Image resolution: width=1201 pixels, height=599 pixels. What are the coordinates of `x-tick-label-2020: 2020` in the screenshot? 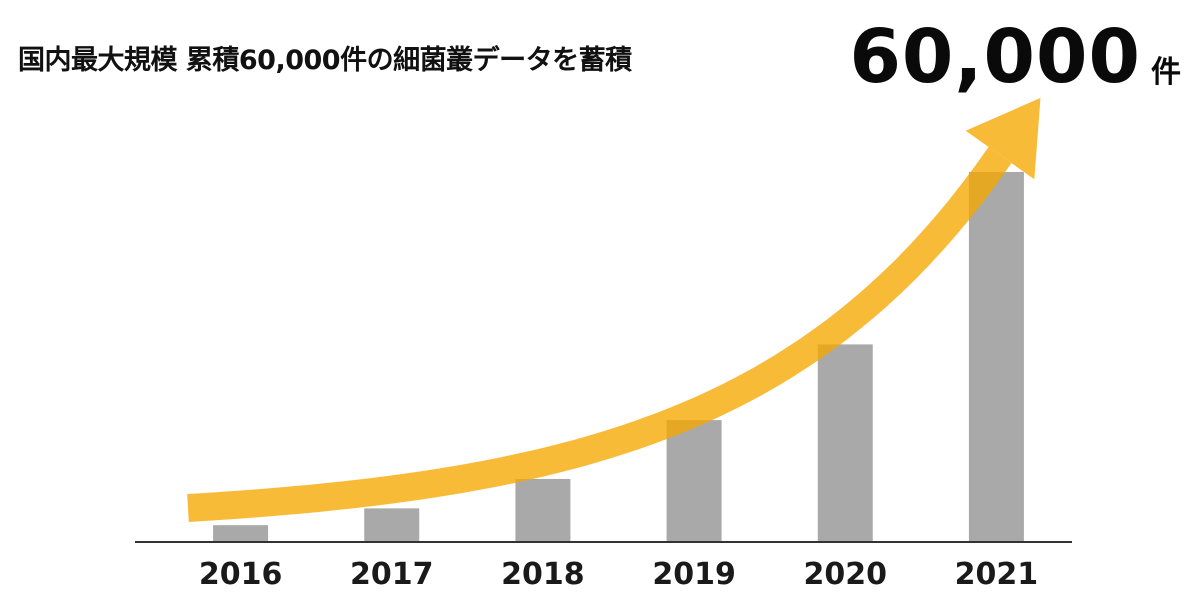 It's located at (846, 574).